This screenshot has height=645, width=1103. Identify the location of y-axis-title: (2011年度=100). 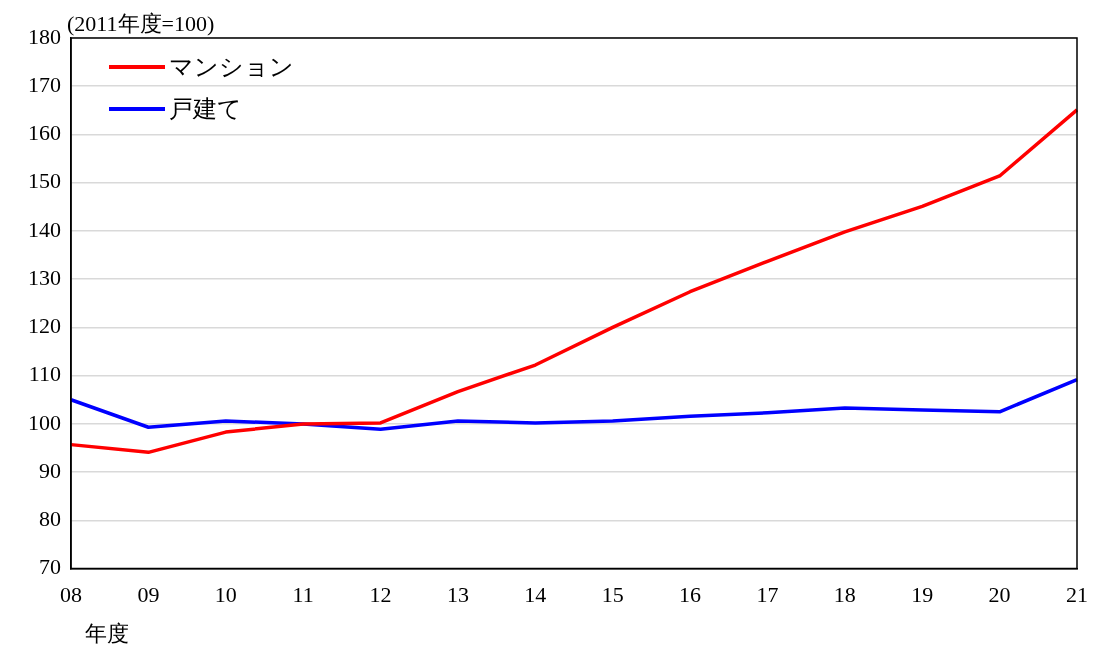
(141, 23).